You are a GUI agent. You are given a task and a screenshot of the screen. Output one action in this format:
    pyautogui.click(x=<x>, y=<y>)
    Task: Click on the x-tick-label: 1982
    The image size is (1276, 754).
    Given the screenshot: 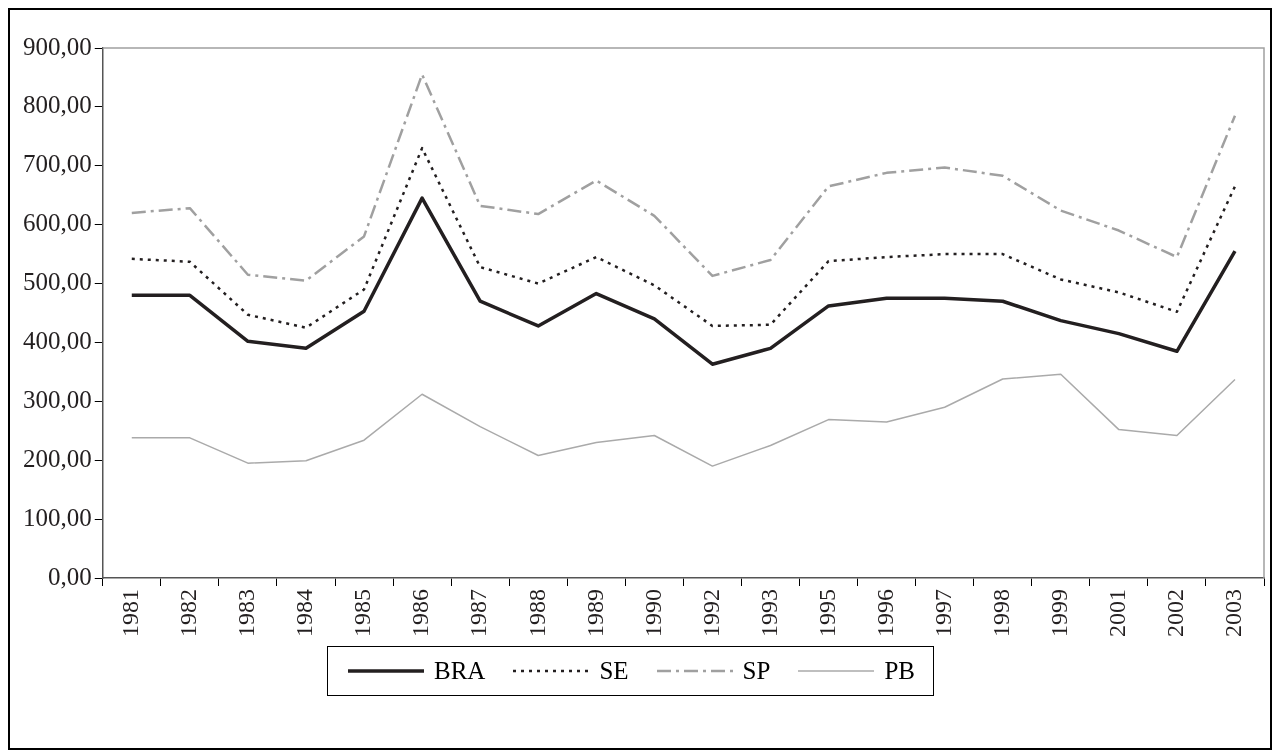 What is the action you would take?
    pyautogui.click(x=188, y=613)
    